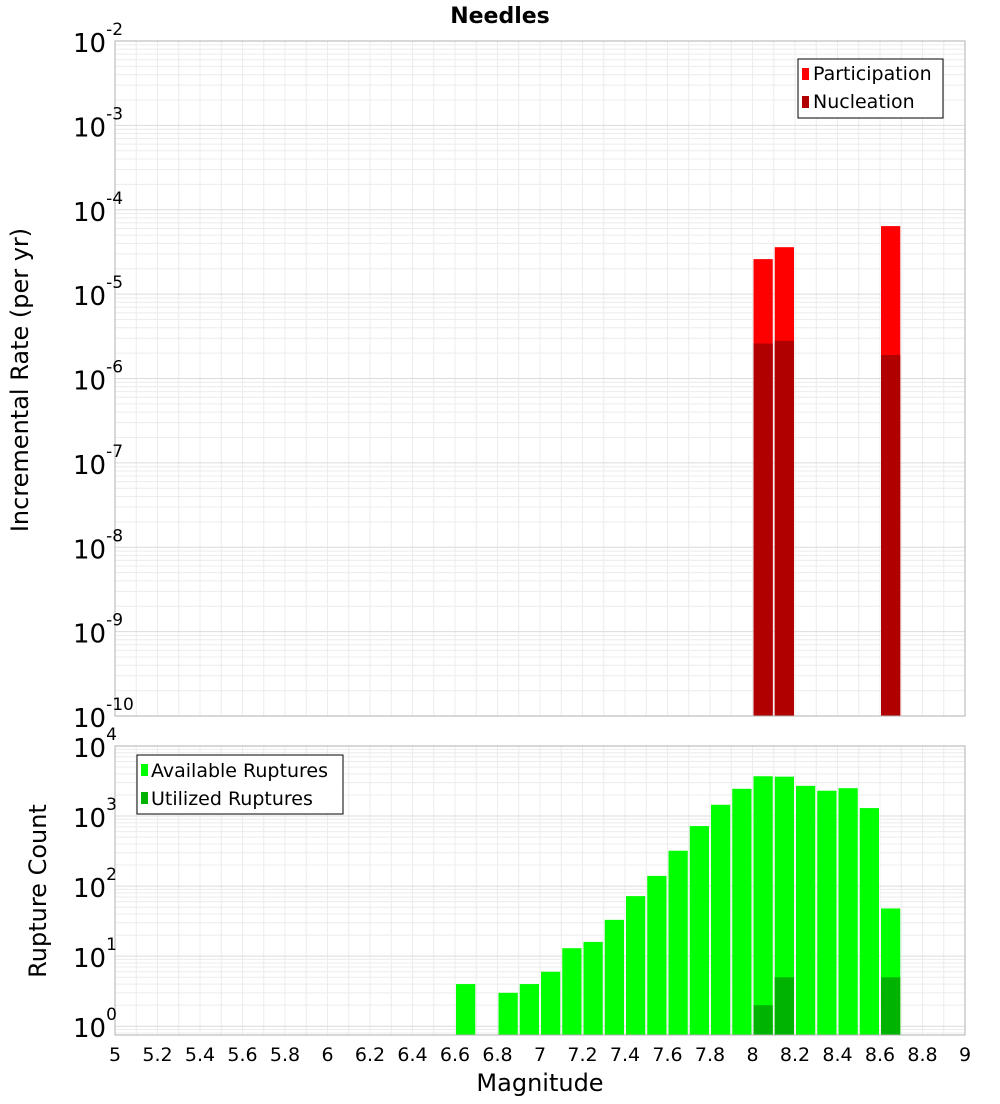  What do you see at coordinates (38, 891) in the screenshot?
I see `count-y-axis-label: Rupture Count` at bounding box center [38, 891].